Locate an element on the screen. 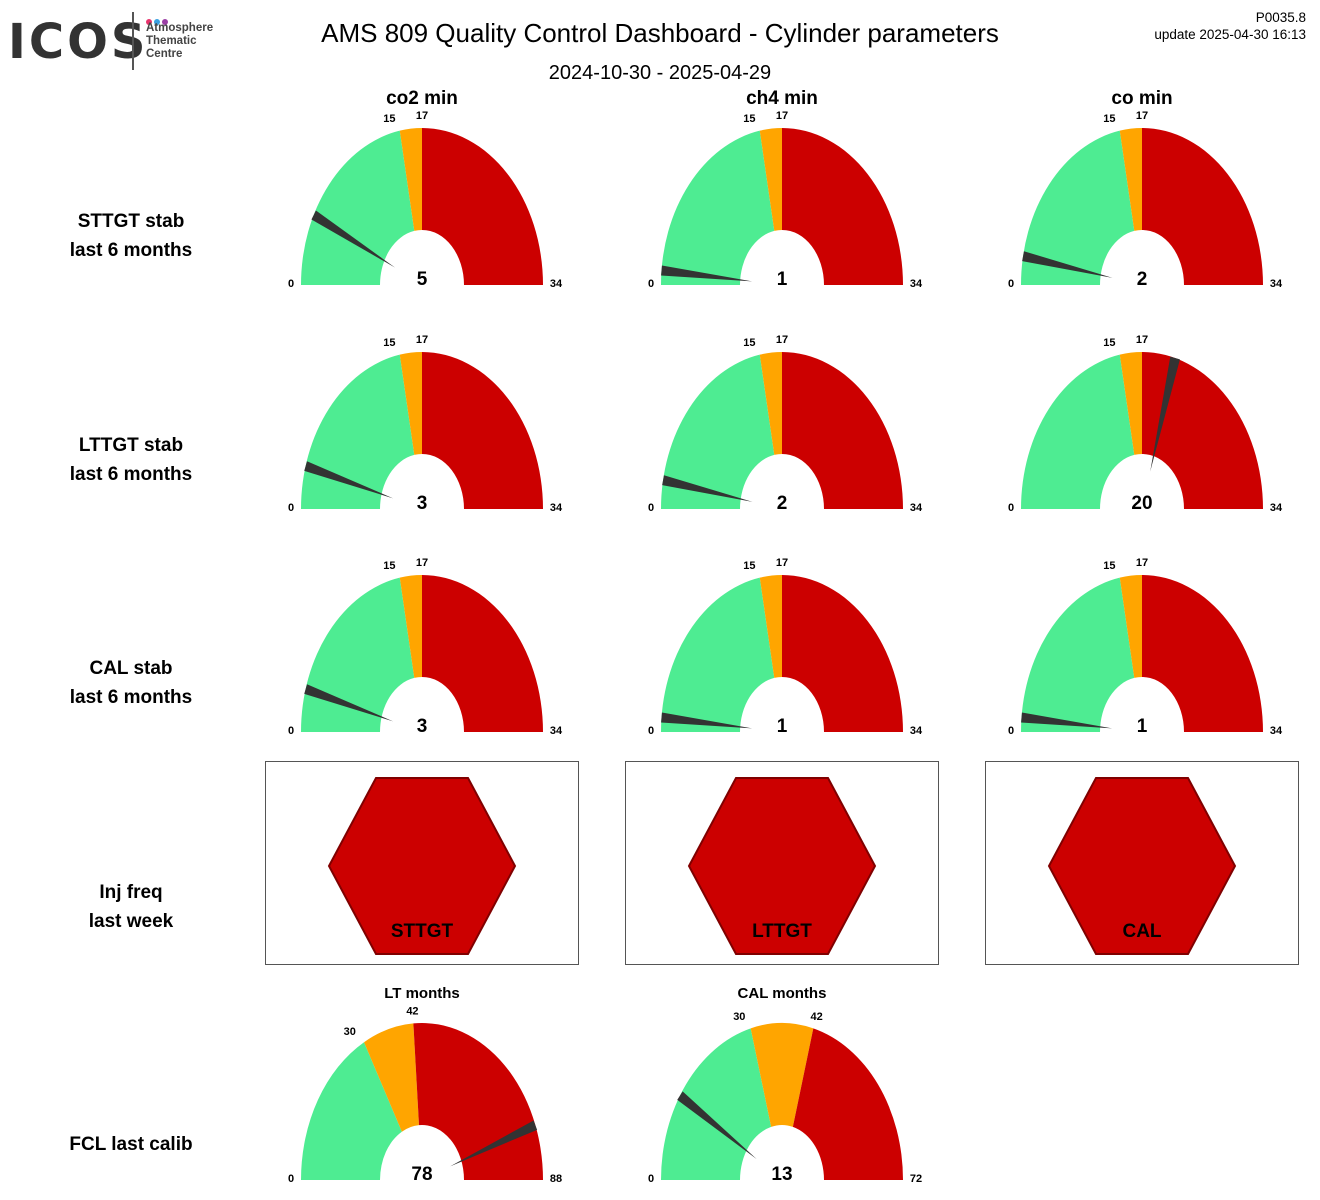  version-label: P0035.8 is located at coordinates (1280, 17).